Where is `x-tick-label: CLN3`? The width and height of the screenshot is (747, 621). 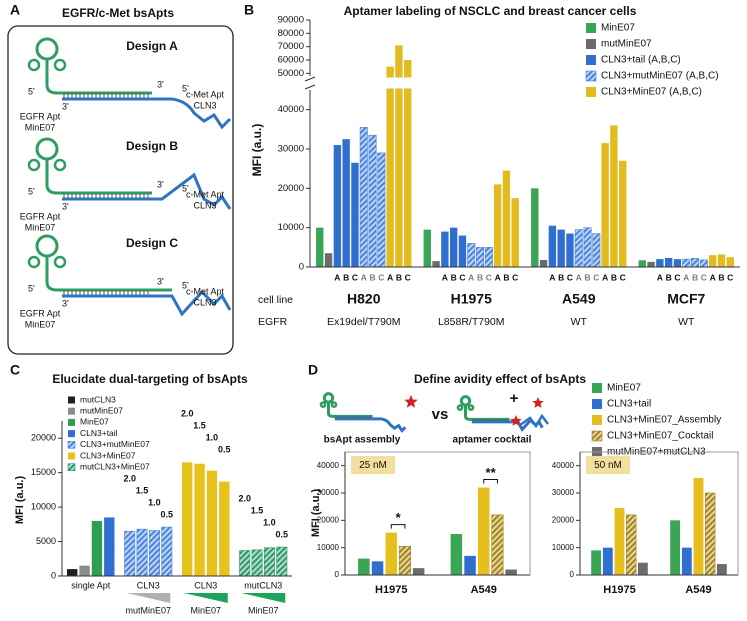 x-tick-label: CLN3 is located at coordinates (205, 585).